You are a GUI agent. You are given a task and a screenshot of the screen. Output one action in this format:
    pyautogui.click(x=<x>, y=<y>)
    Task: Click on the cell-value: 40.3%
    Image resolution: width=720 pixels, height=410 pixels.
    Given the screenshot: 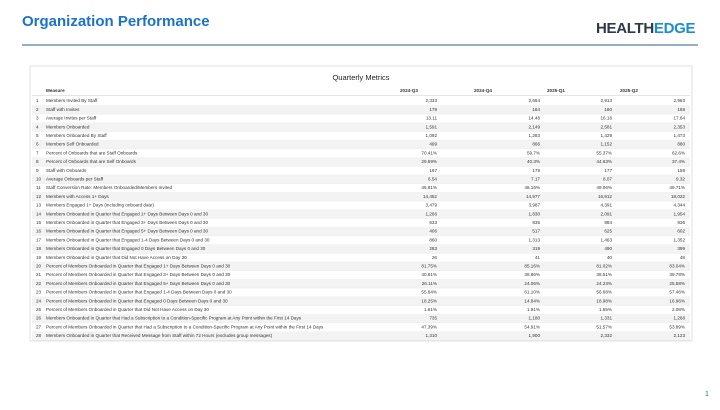 What is the action you would take?
    pyautogui.click(x=533, y=161)
    